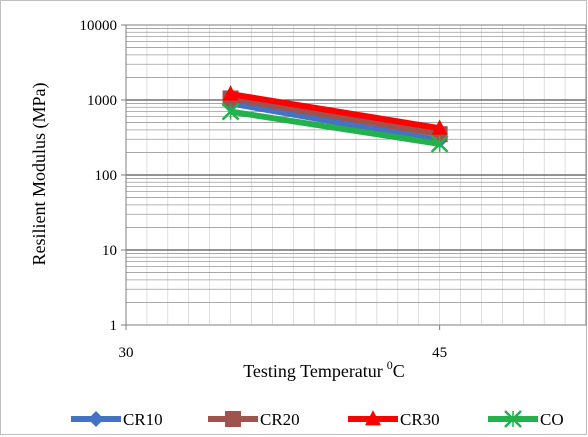  I want to click on y-tick-label: 100, so click(106, 176).